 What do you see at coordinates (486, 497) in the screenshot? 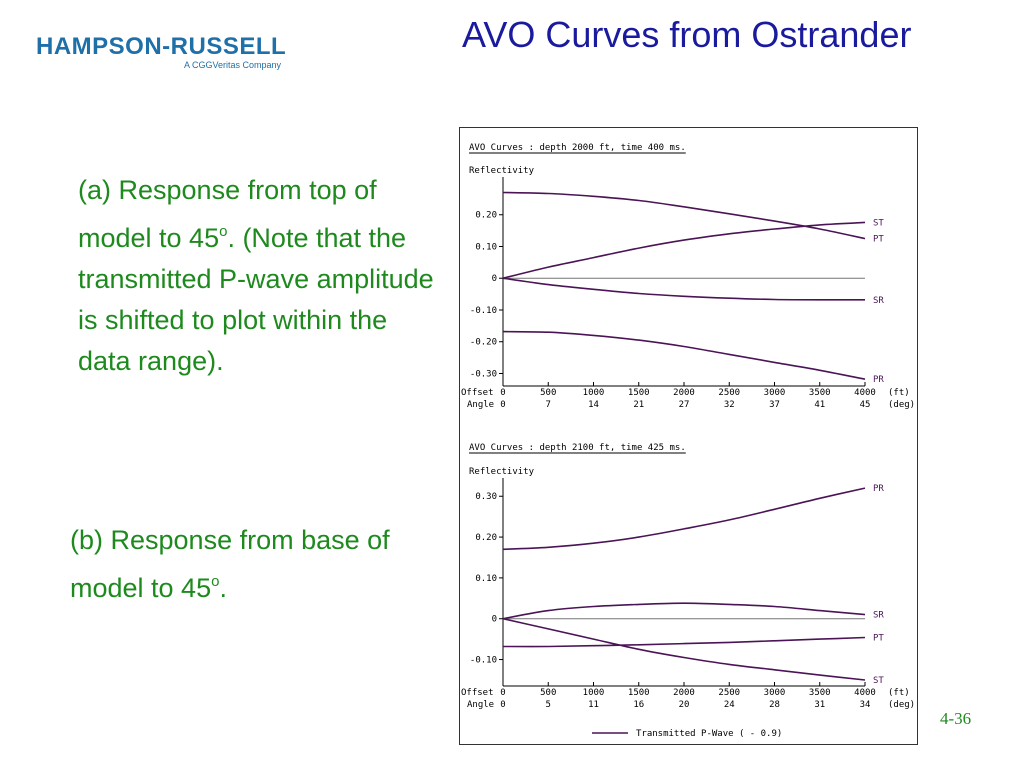
I see `chart-1-ytick-label: 0.30` at bounding box center [486, 497].